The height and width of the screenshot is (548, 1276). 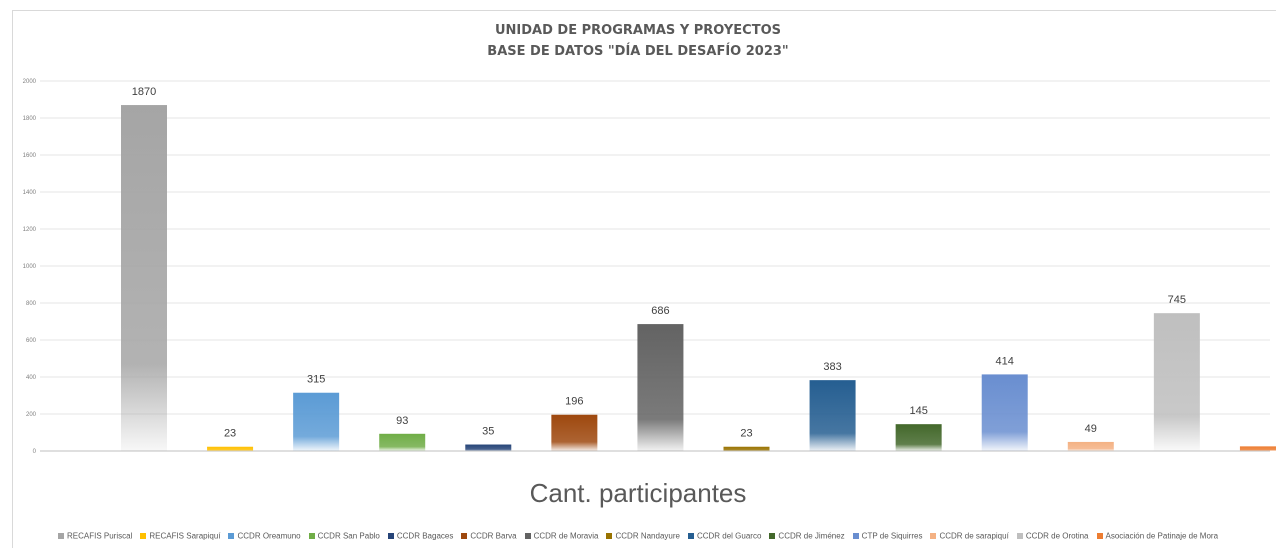 I want to click on data-label: 745, so click(x=1177, y=300).